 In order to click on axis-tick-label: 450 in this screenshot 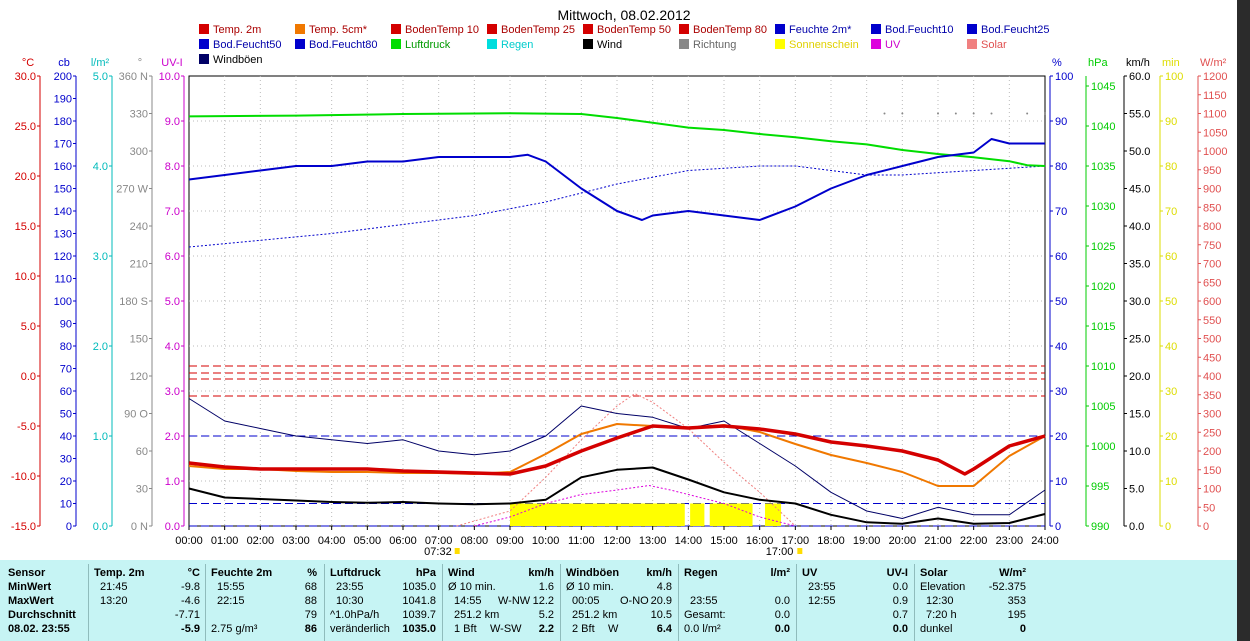, I will do `click(1212, 358)`.